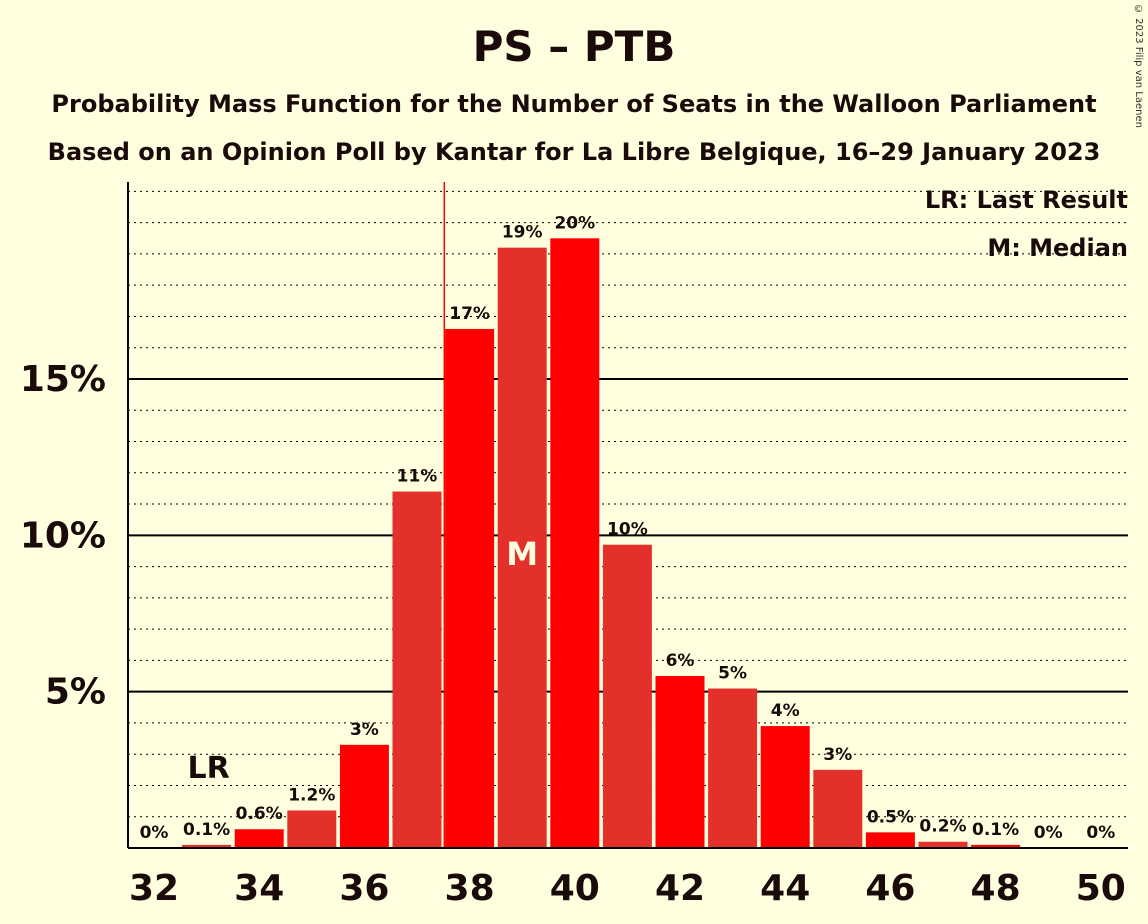 The width and height of the screenshot is (1148, 924). What do you see at coordinates (574, 46) in the screenshot?
I see `chart-title: PS – PTB` at bounding box center [574, 46].